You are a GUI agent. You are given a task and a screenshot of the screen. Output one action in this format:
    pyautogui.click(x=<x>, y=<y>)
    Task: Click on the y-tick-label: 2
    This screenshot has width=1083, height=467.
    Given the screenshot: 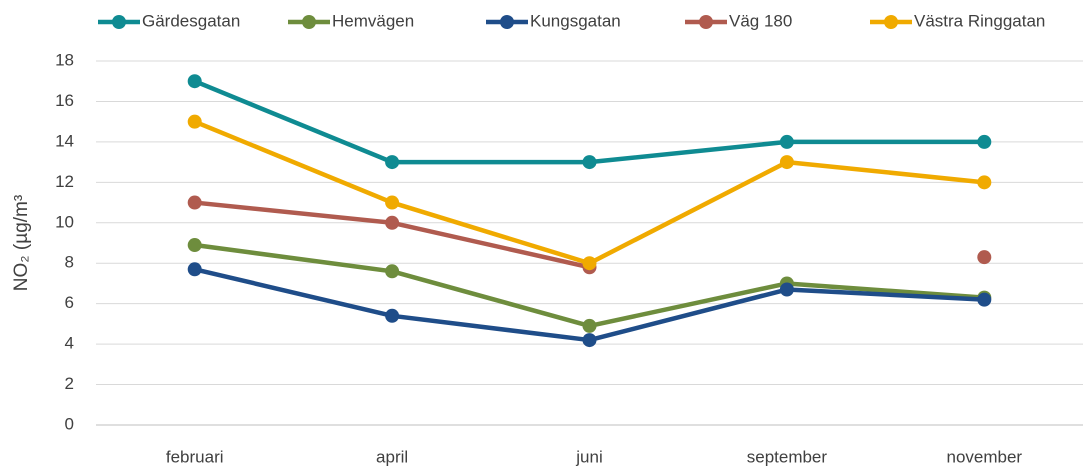 What is the action you would take?
    pyautogui.click(x=69, y=383)
    